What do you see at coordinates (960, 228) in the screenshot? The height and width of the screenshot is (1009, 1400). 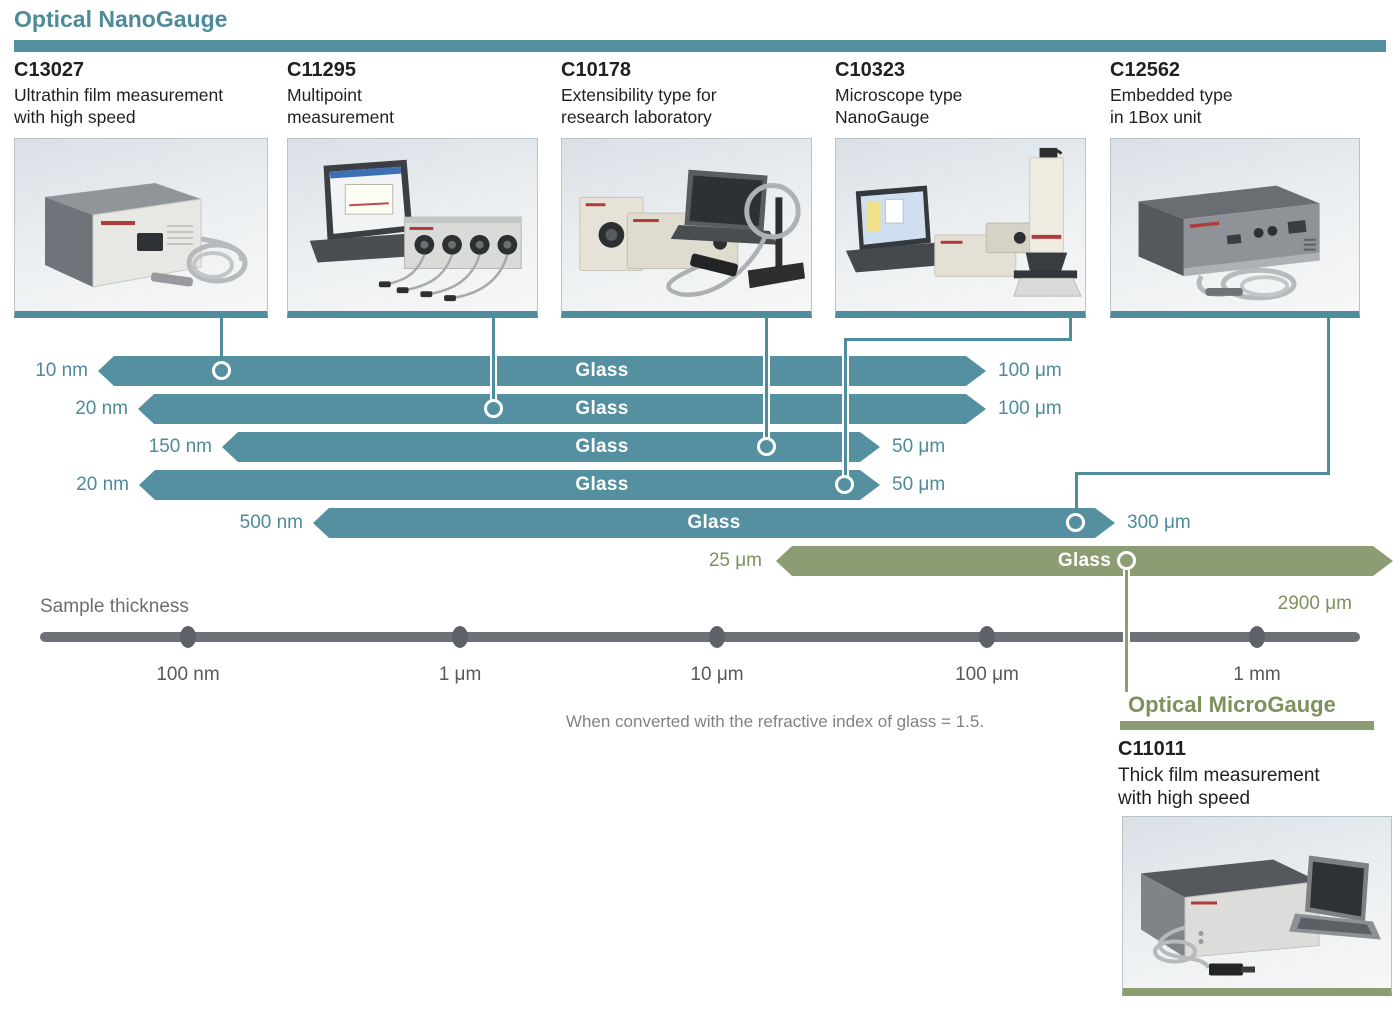 I see `product-photo-c10323` at bounding box center [960, 228].